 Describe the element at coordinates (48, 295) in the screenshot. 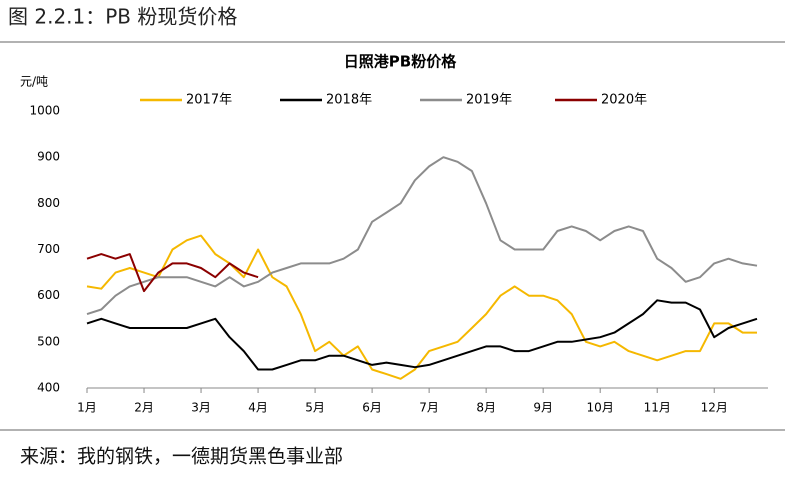

I see `y-tick-label: 600` at that location.